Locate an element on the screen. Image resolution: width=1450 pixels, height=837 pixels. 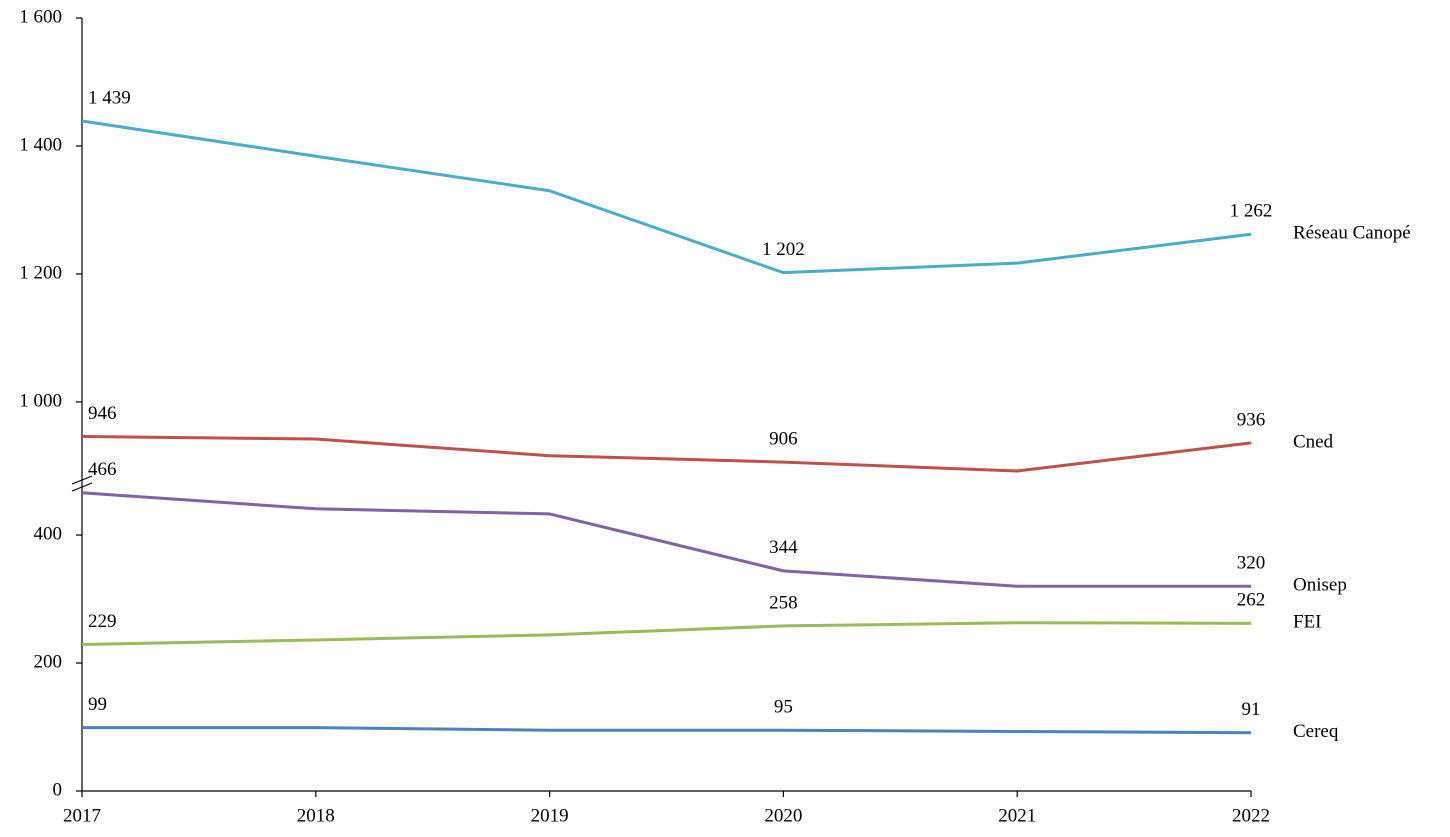
data-label: 344 is located at coordinates (783, 547).